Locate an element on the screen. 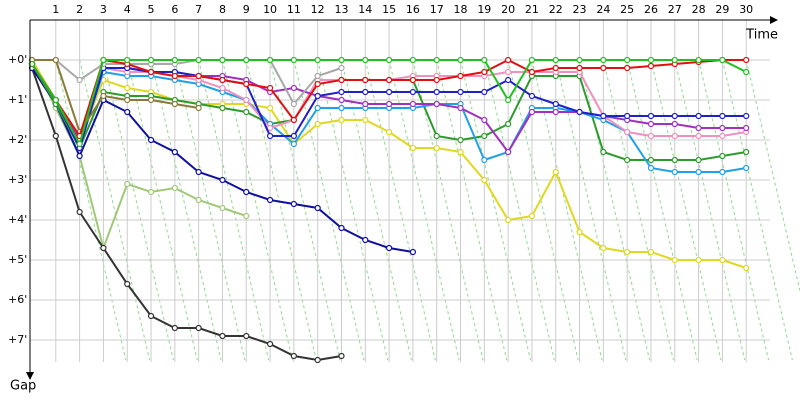 The image size is (800, 400). x-tick-label: 27 is located at coordinates (675, 9).